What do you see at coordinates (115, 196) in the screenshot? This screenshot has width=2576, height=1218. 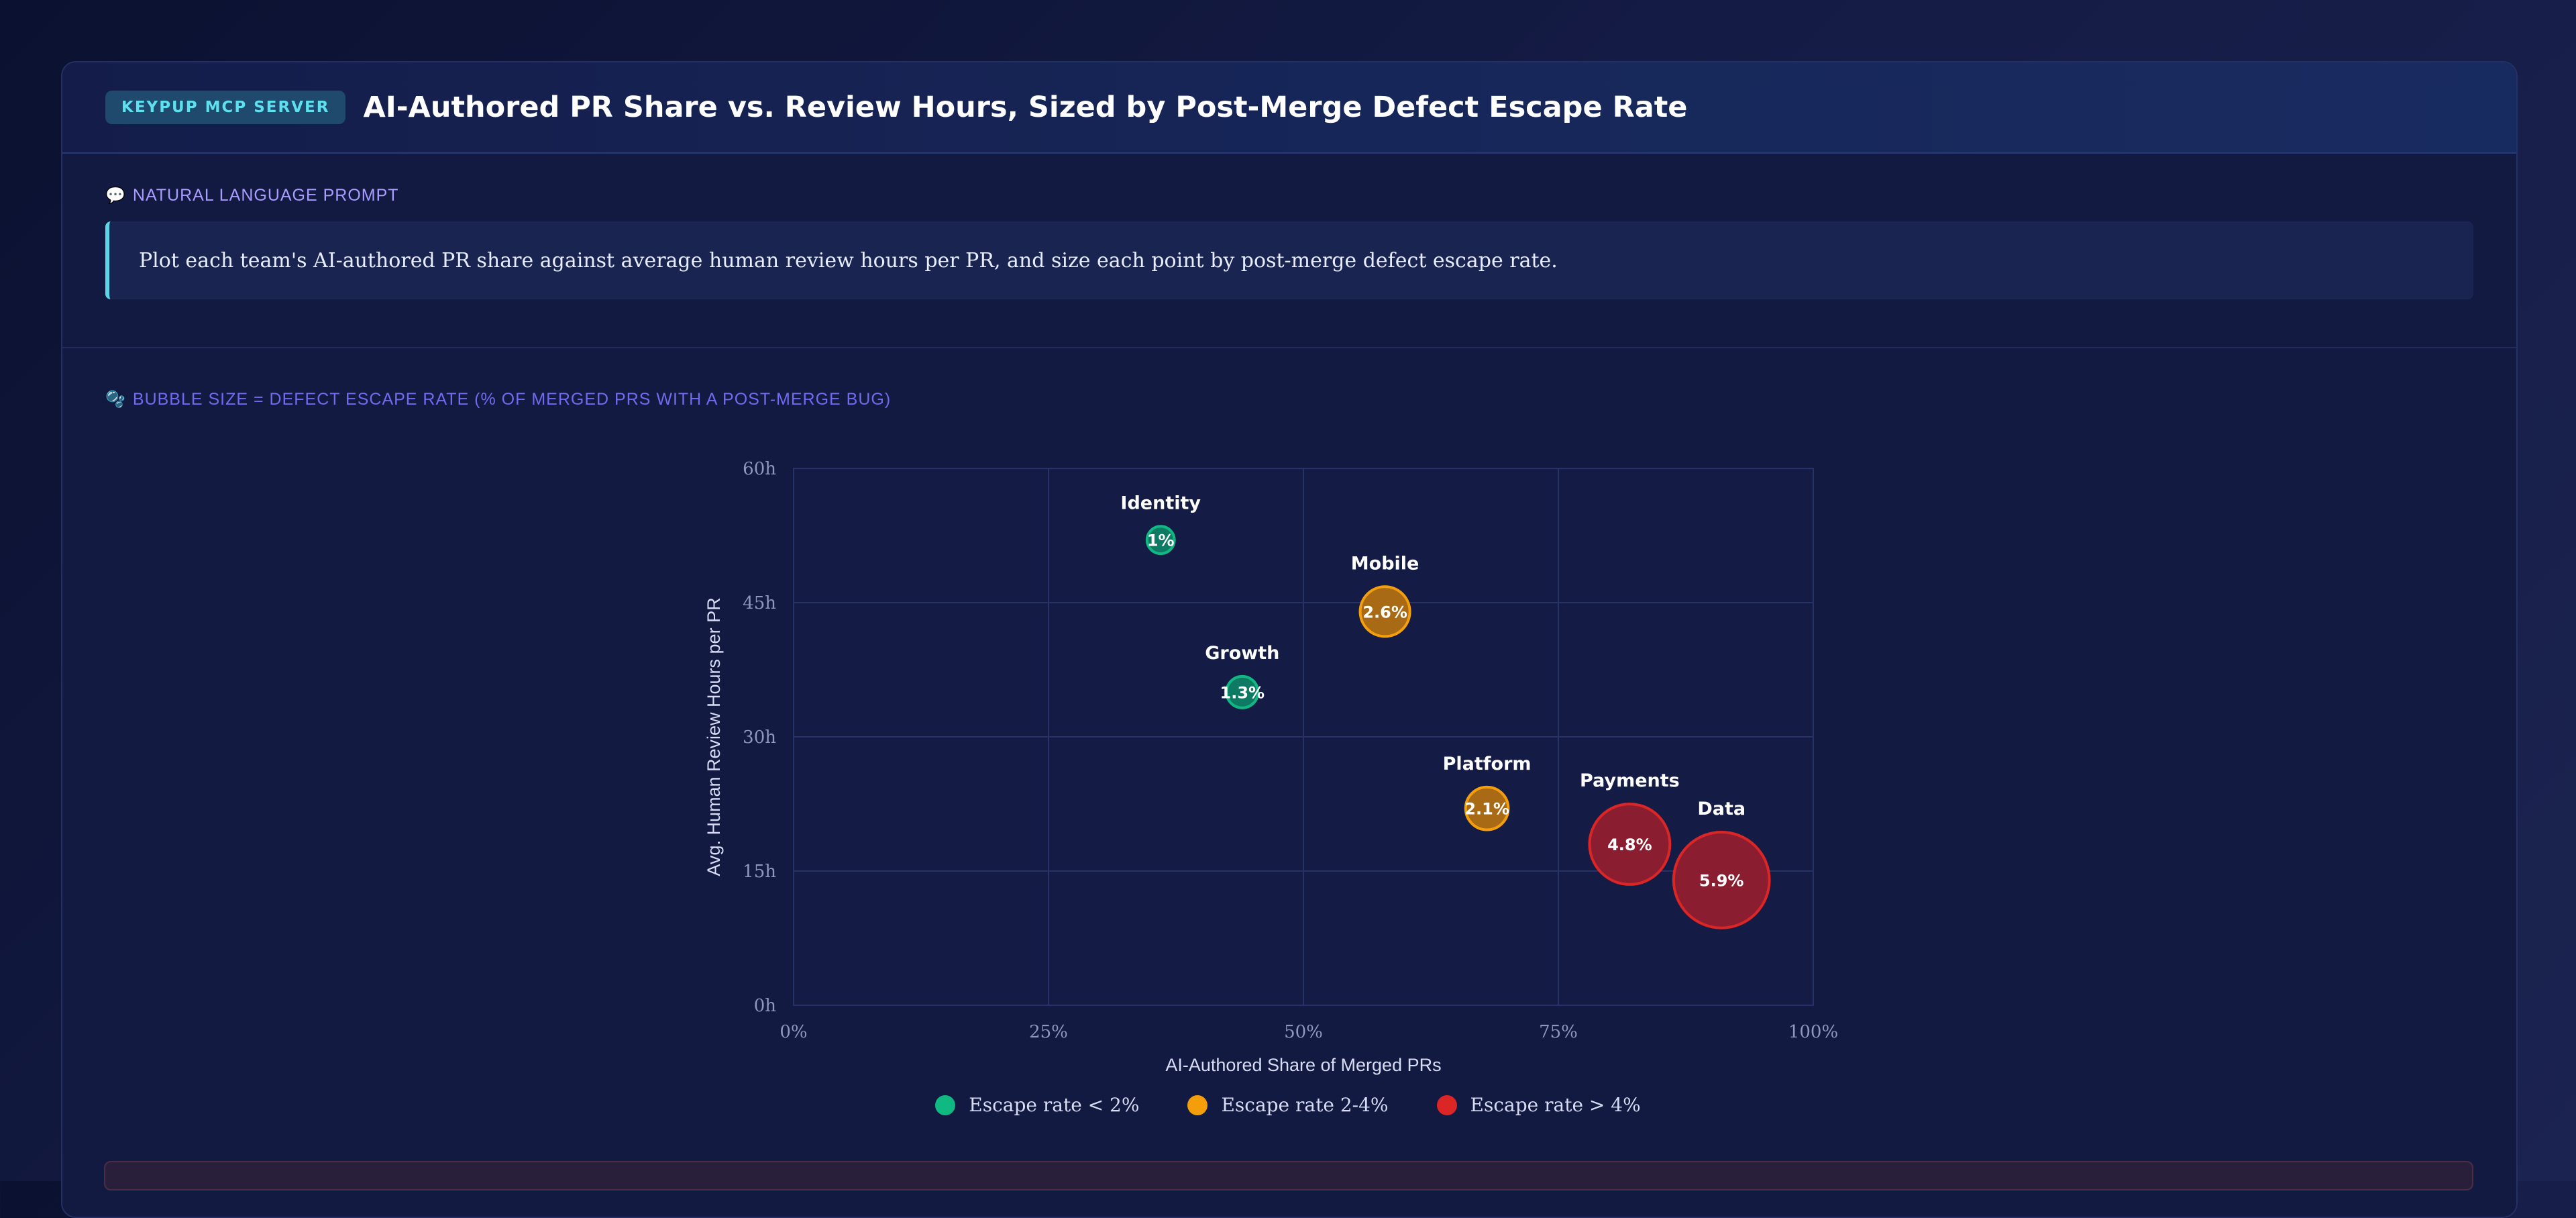 I see `speech-bubble-icon: 💬` at bounding box center [115, 196].